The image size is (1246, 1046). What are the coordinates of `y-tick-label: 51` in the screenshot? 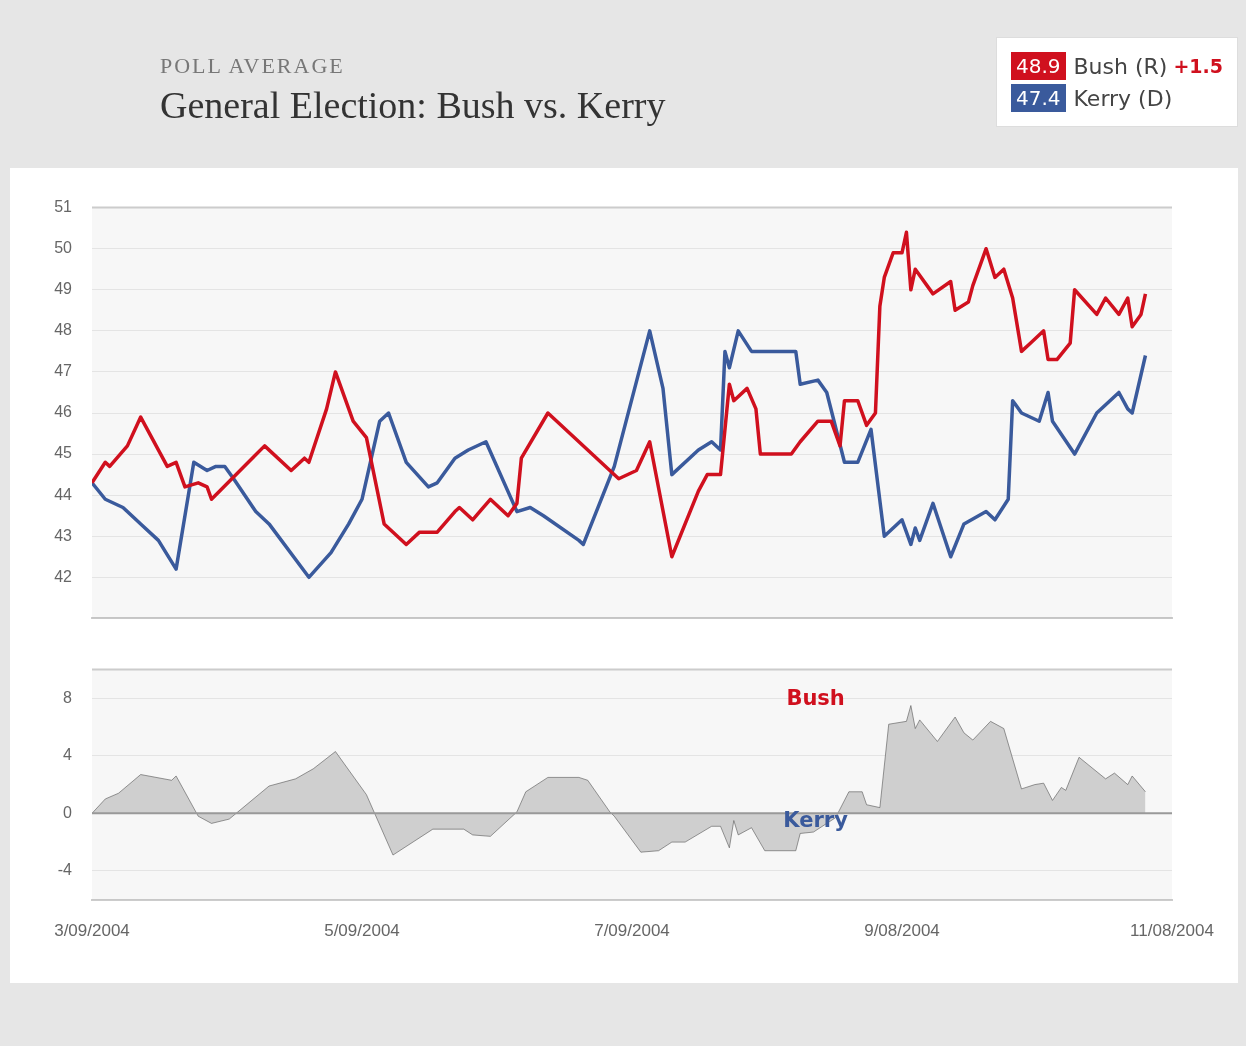 It's located at (63, 207).